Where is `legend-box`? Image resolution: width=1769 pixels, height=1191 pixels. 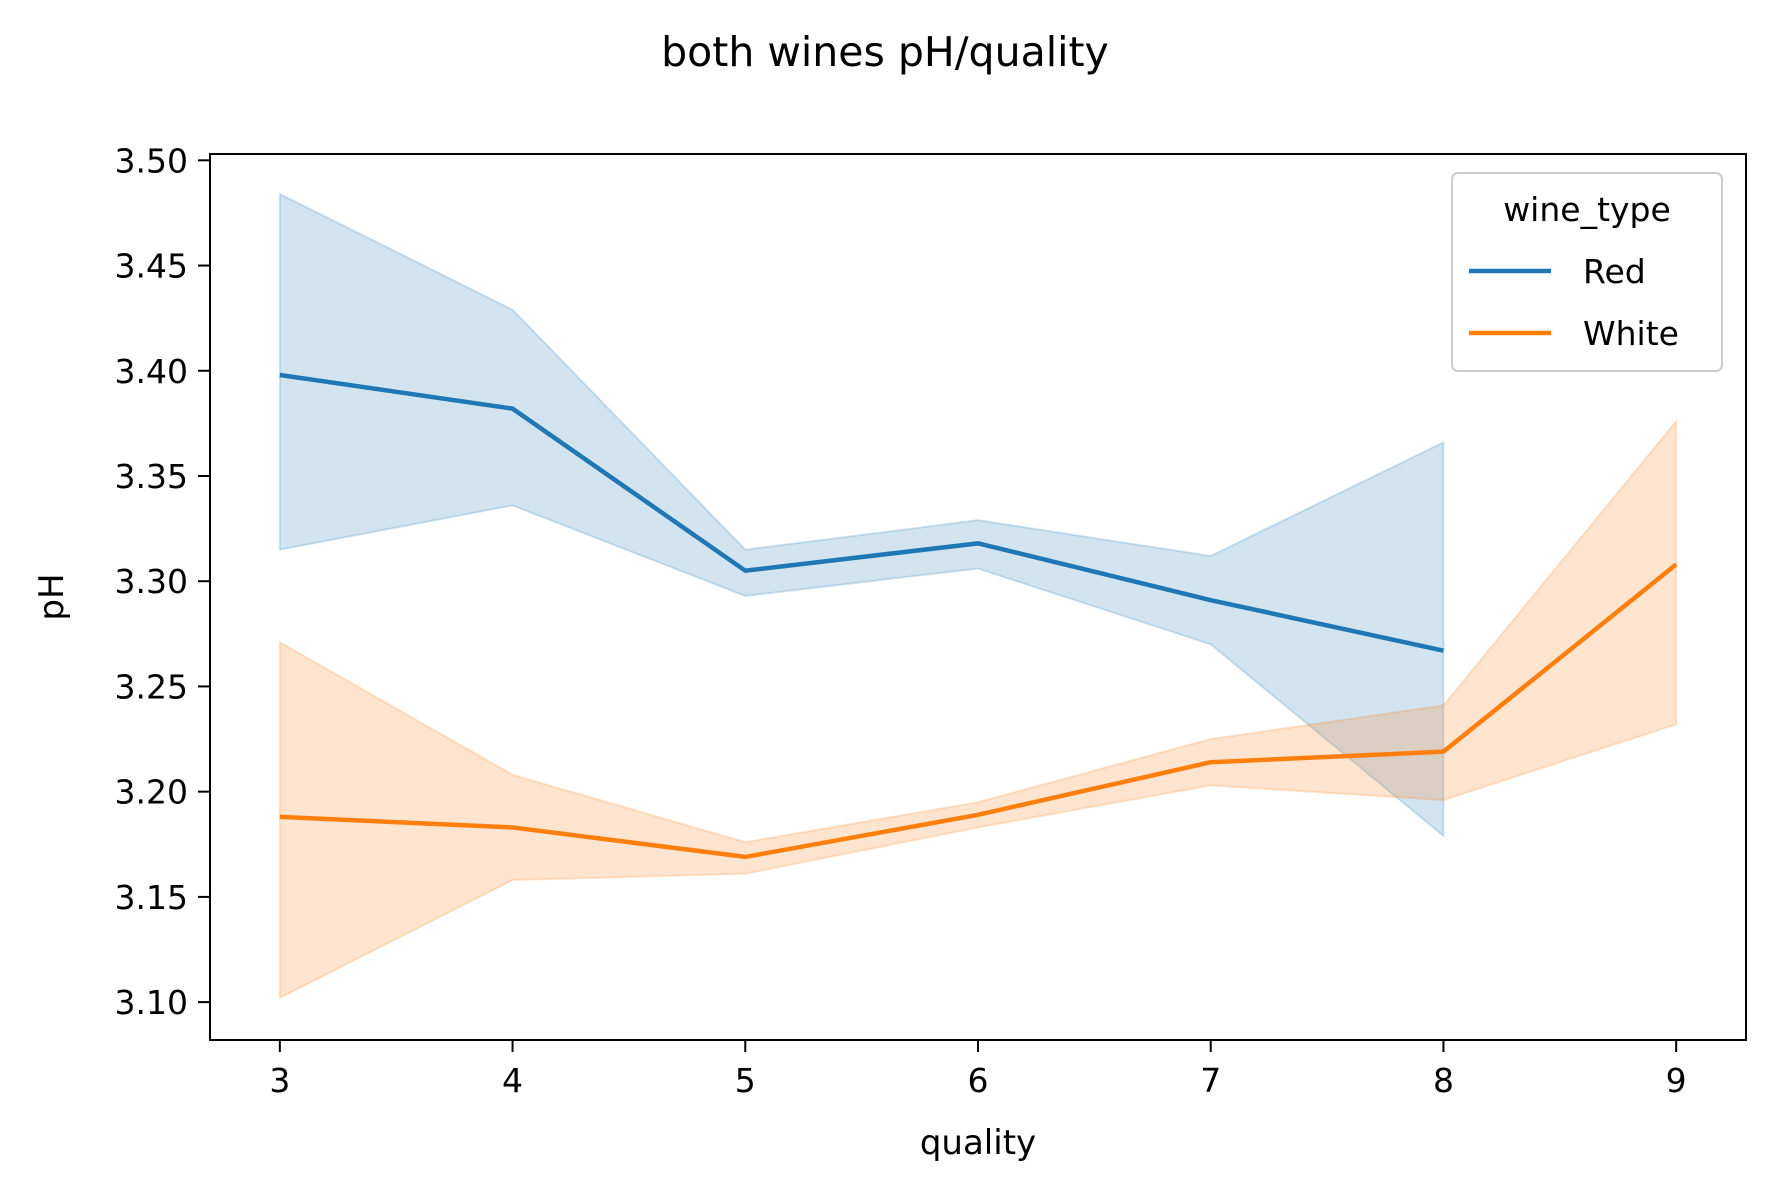
legend-box is located at coordinates (1587, 272).